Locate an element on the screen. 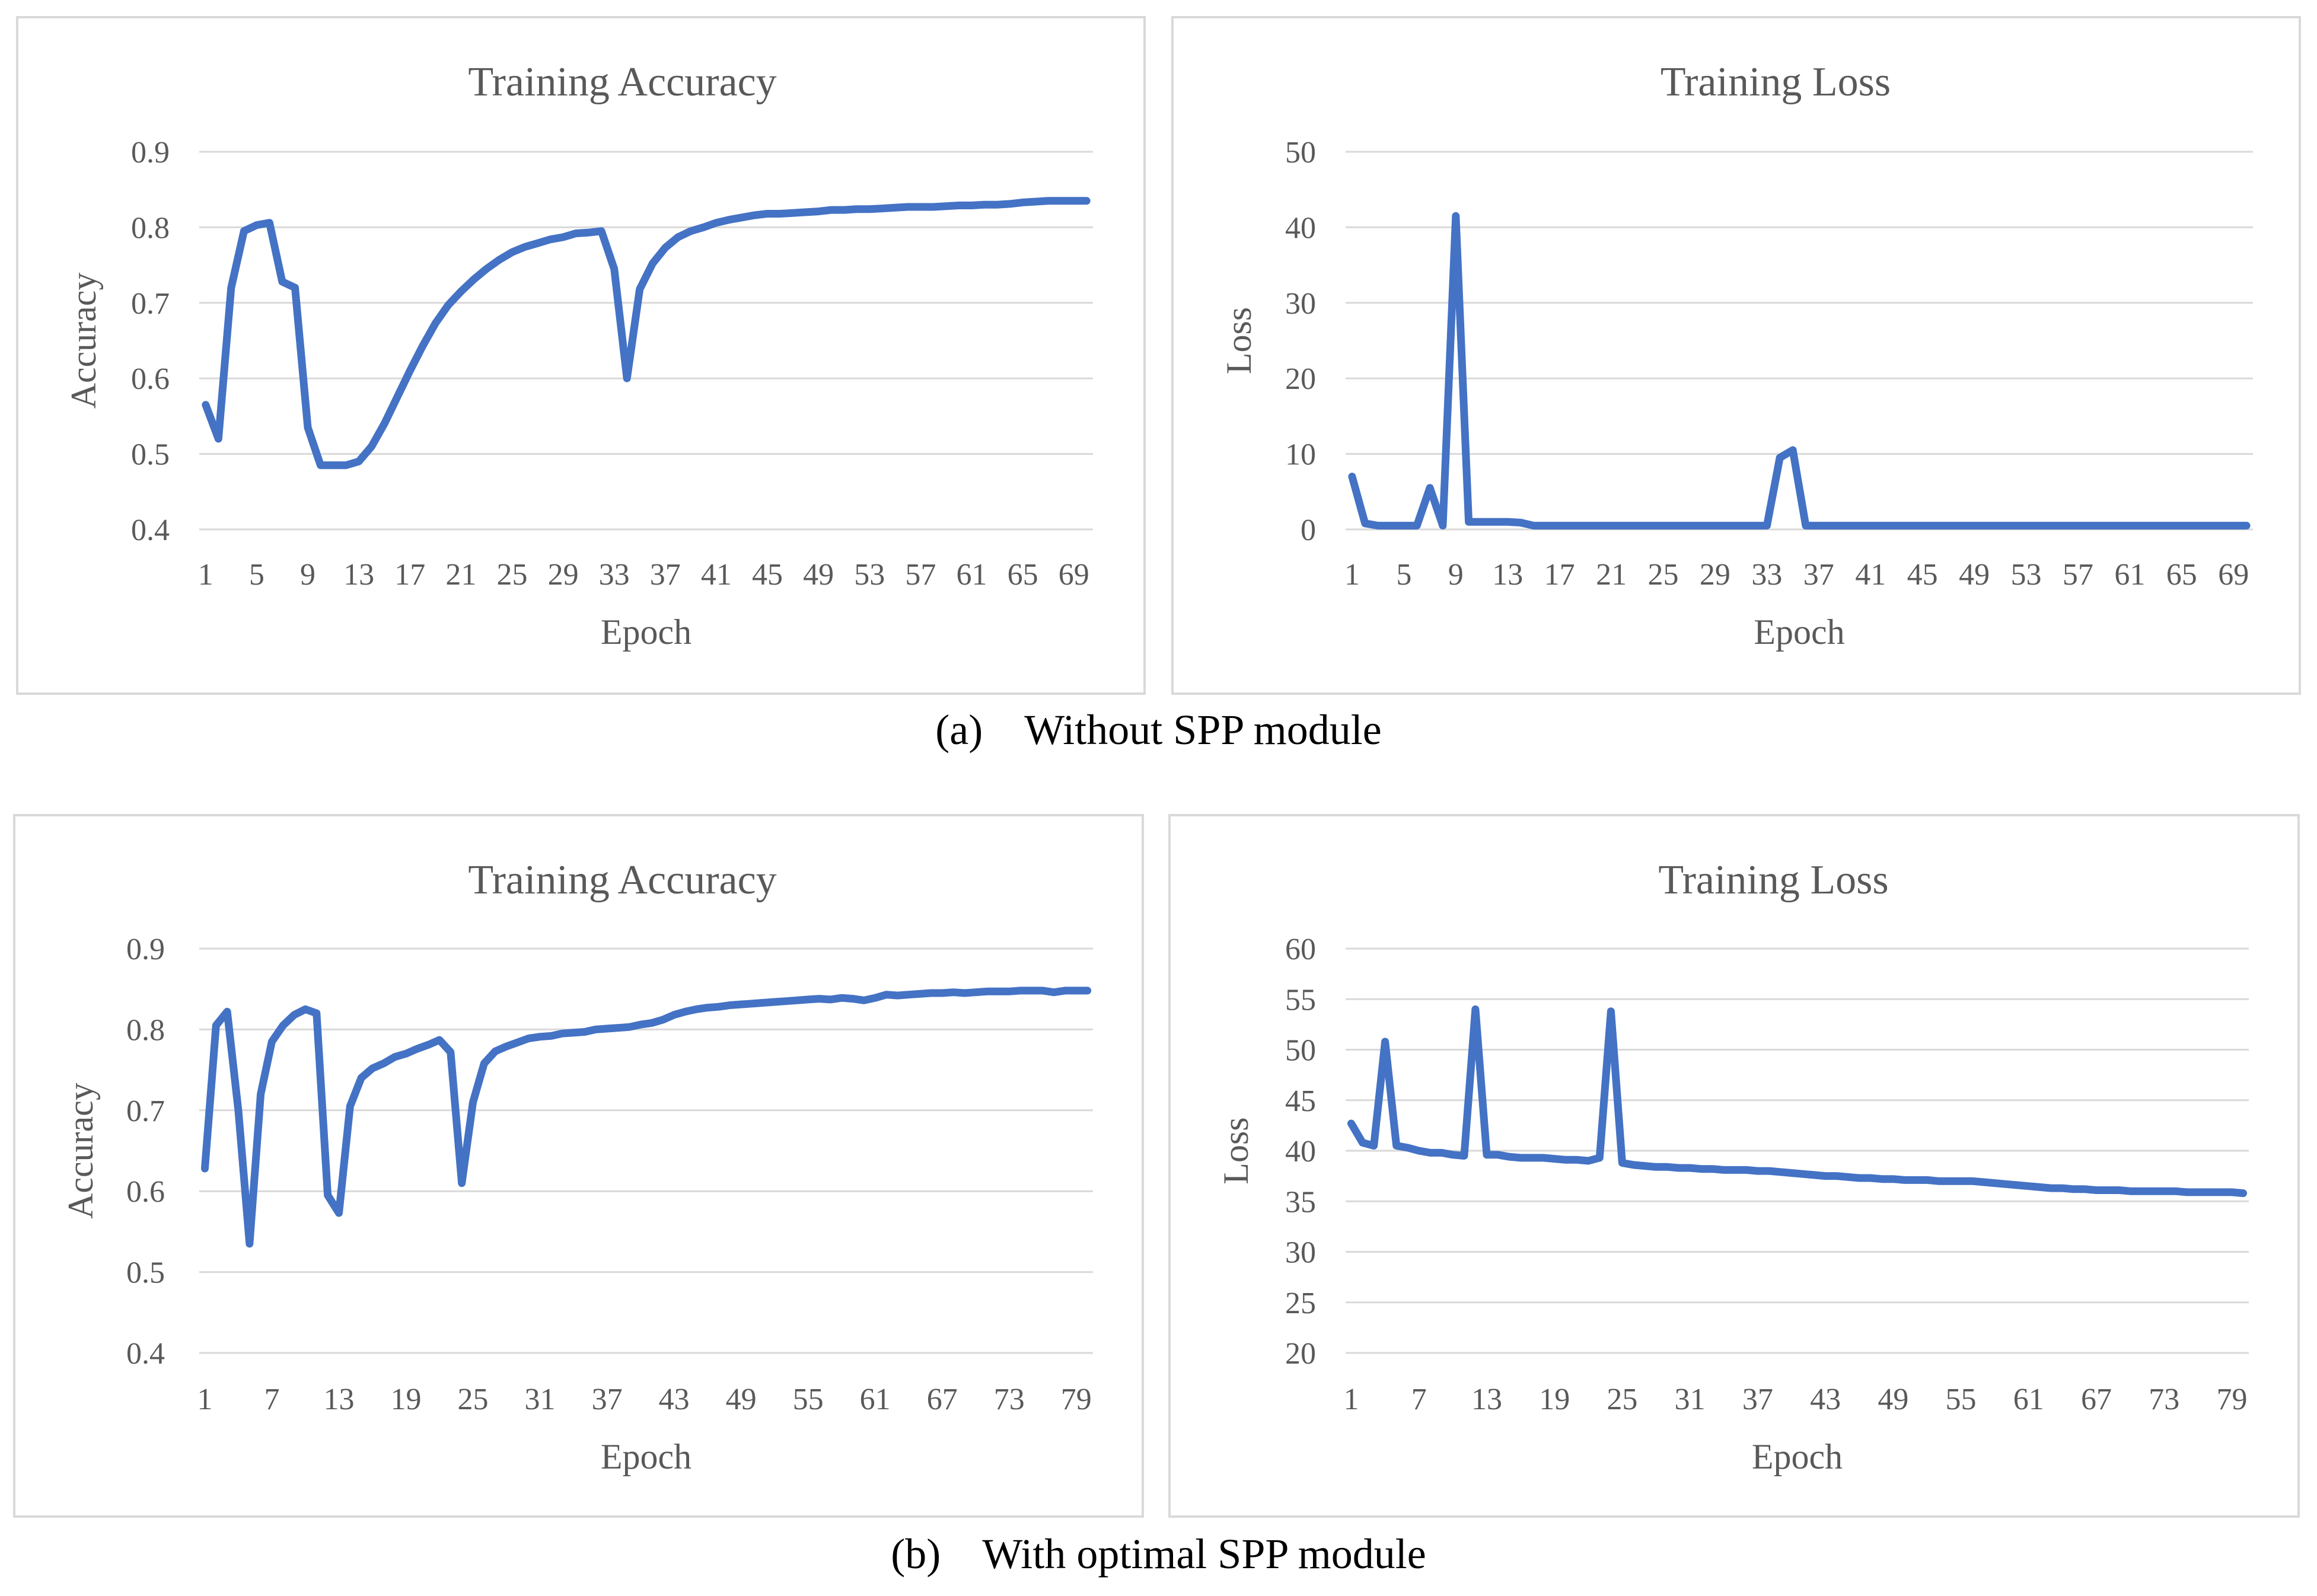 This screenshot has height=1596, width=2317. x-tick-label: 43 is located at coordinates (1825, 1399).